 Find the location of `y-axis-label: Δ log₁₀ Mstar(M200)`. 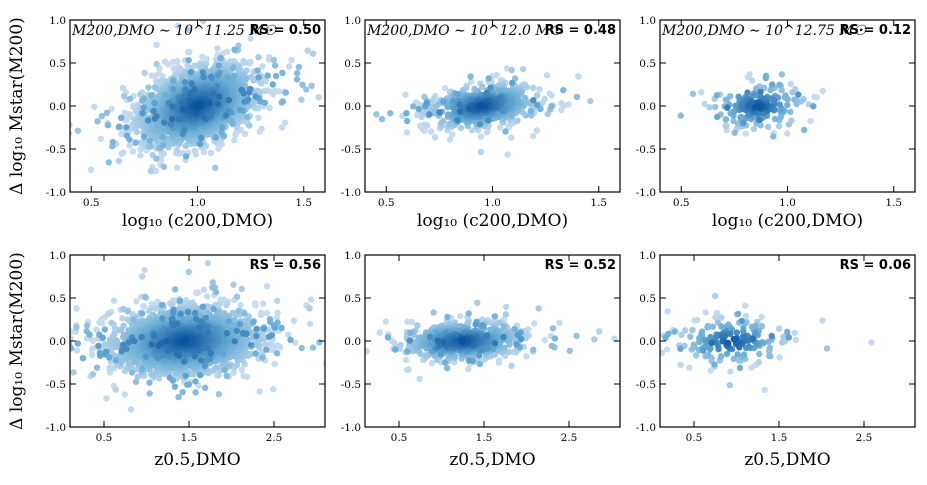

y-axis-label: Δ log₁₀ Mstar(M200) is located at coordinates (17, 341).